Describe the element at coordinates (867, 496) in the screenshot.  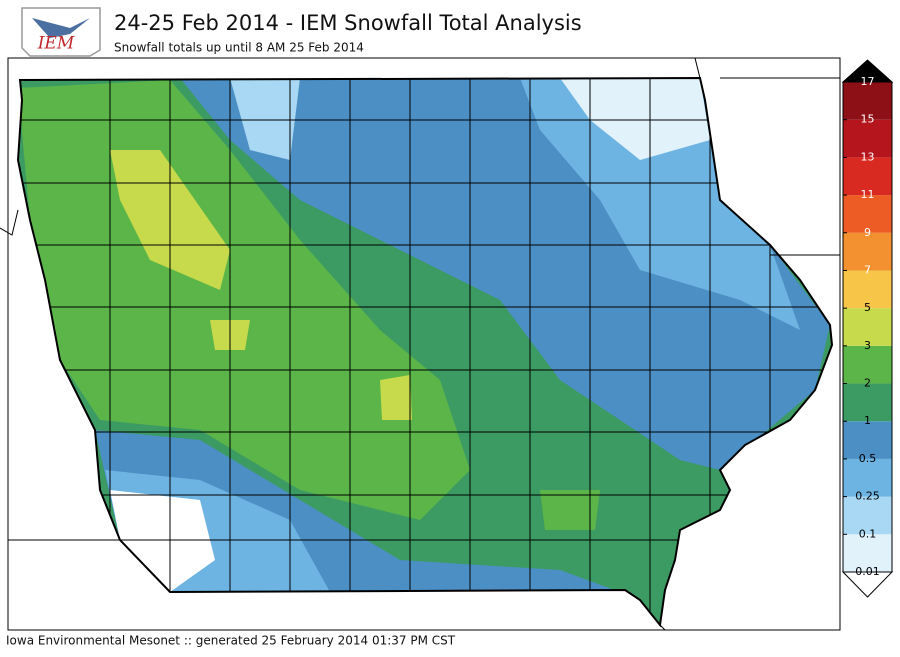
I see `colorbar-tick-label: 0.25` at that location.